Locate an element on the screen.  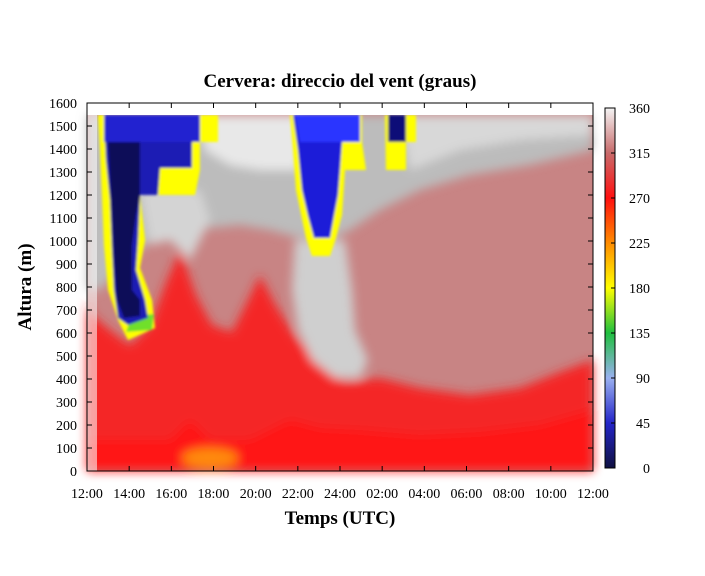
y-tick-label: 1000 is located at coordinates (63, 242).